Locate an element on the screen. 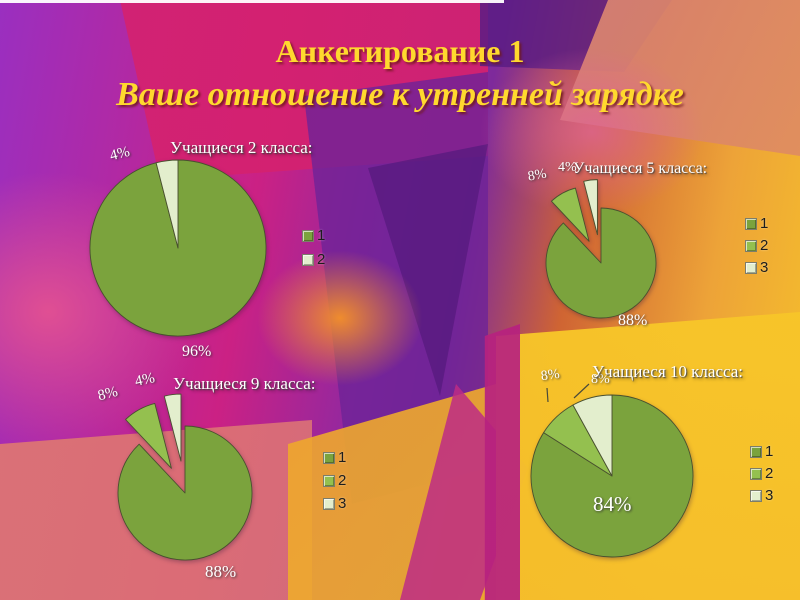 The height and width of the screenshot is (600, 800). slide-title-line1: Анкетирование 1 is located at coordinates (400, 51).